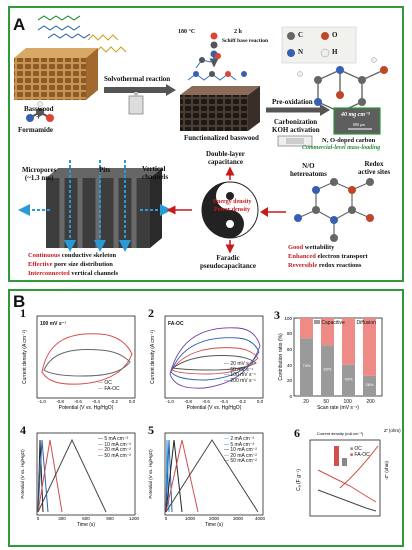  I want to click on loading-value: 40 mg cm⁻², so click(355, 115).